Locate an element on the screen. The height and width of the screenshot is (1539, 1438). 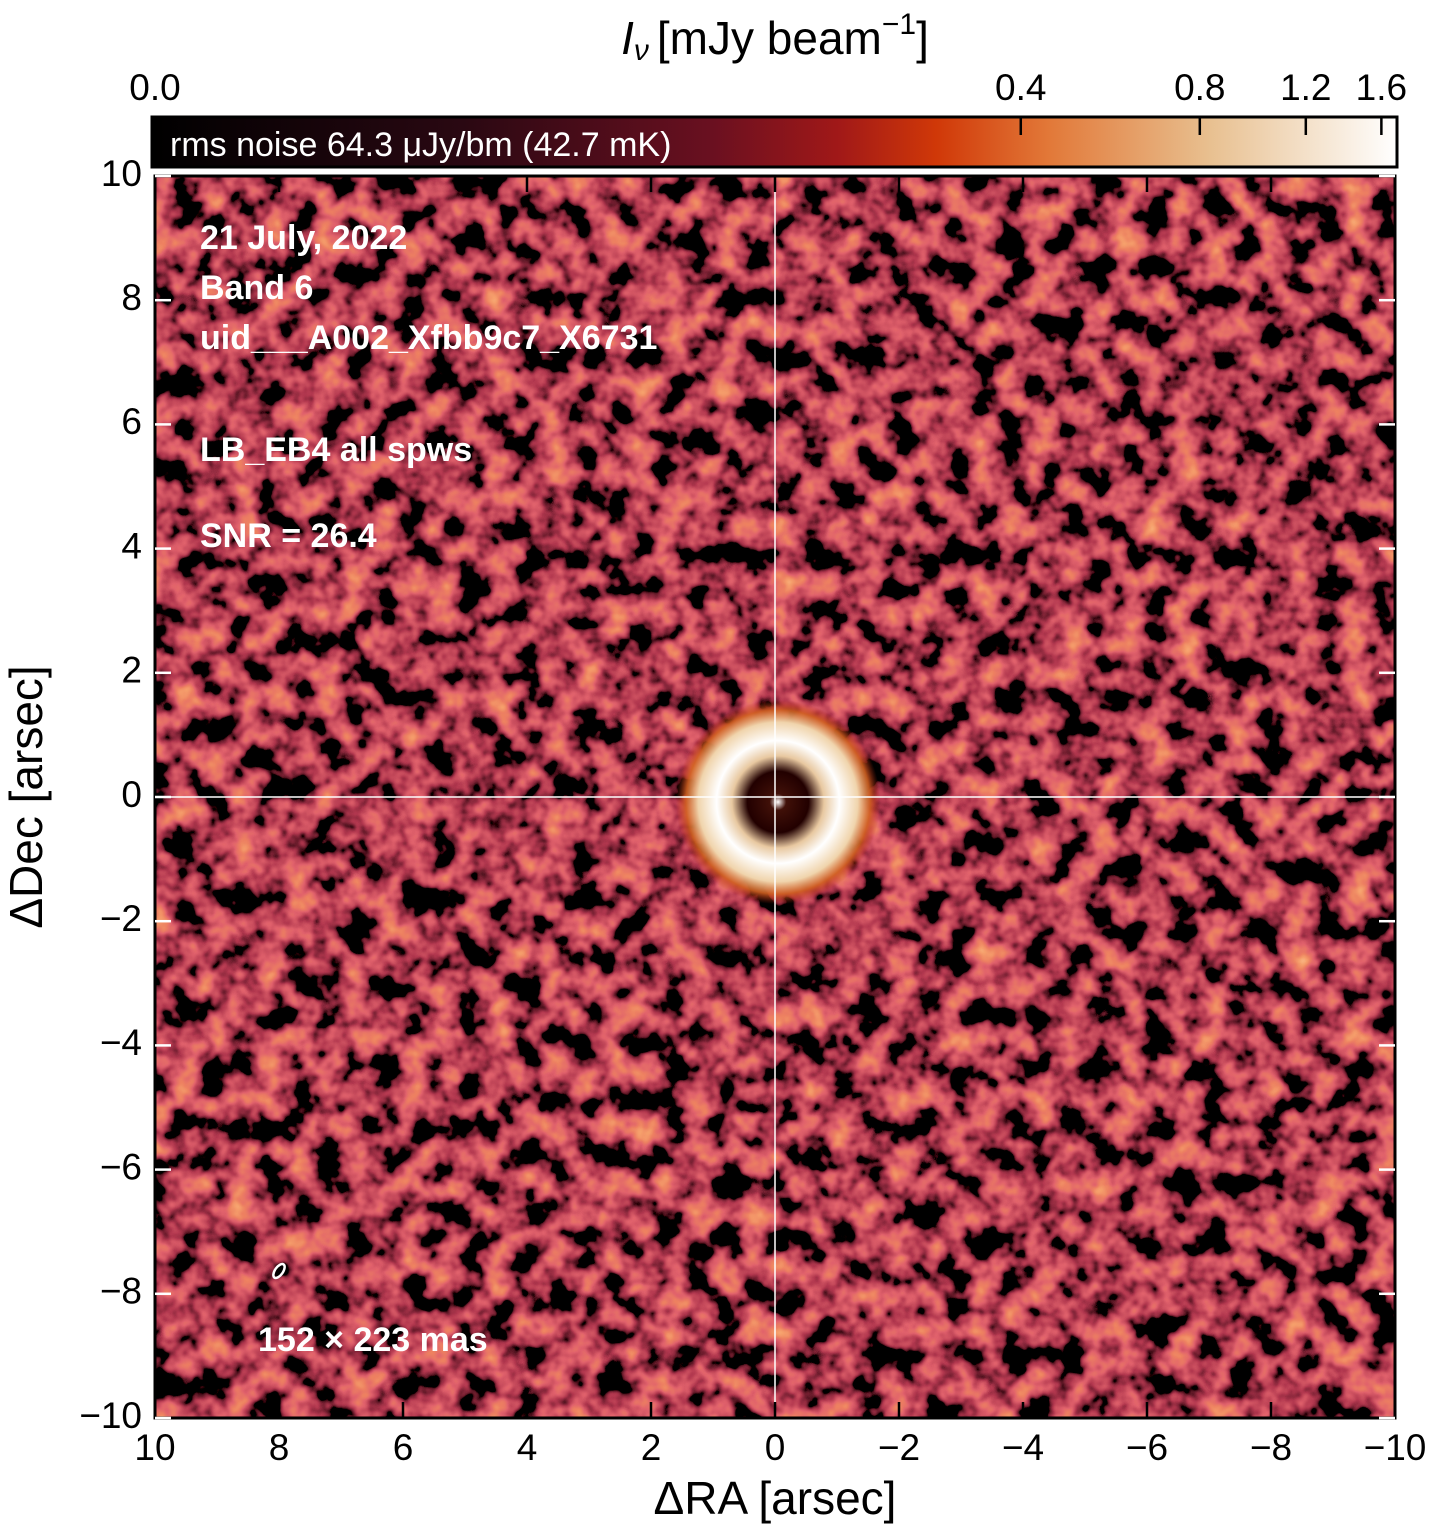
x-tick-label: 6 is located at coordinates (403, 1447).